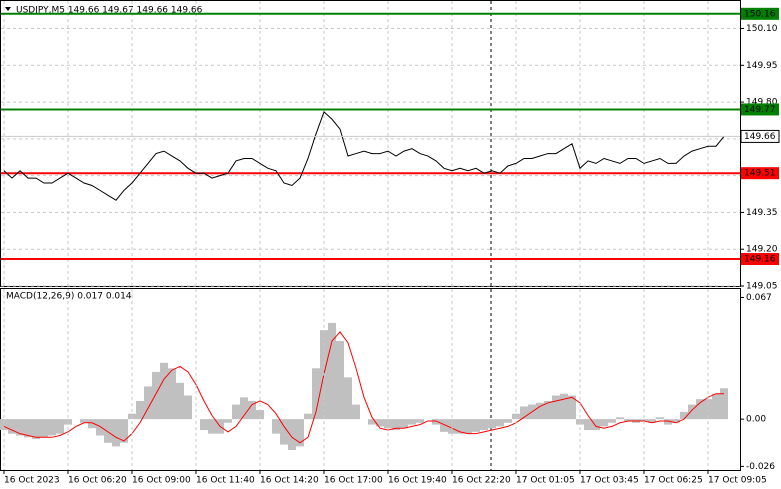 This screenshot has width=781, height=489. I want to click on last-price-label: 149.66, so click(760, 137).